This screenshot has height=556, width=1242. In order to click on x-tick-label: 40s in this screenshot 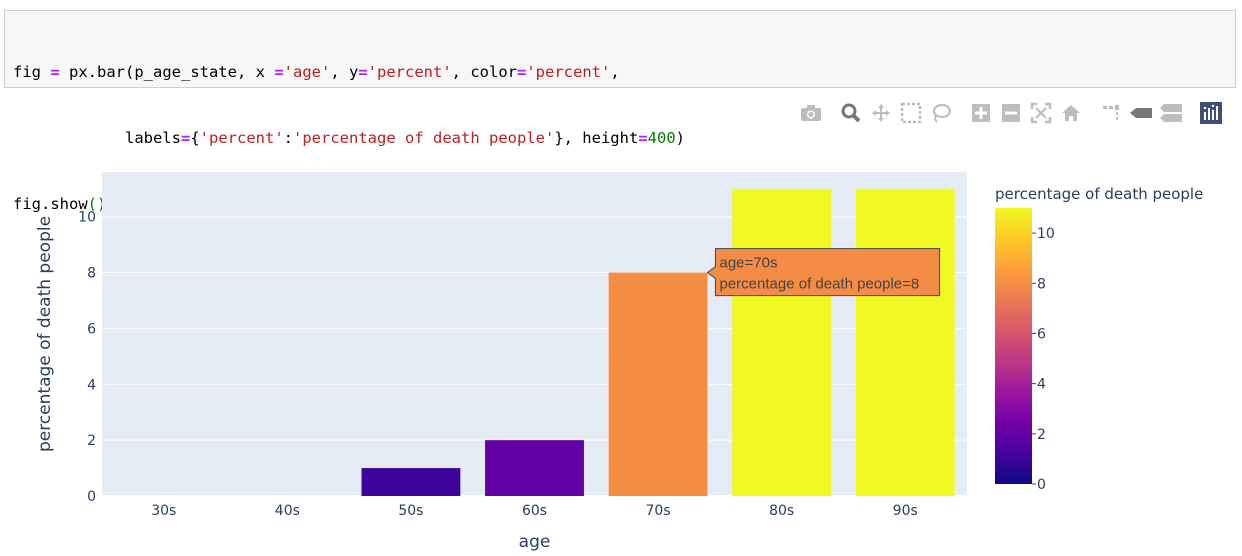, I will do `click(287, 511)`.